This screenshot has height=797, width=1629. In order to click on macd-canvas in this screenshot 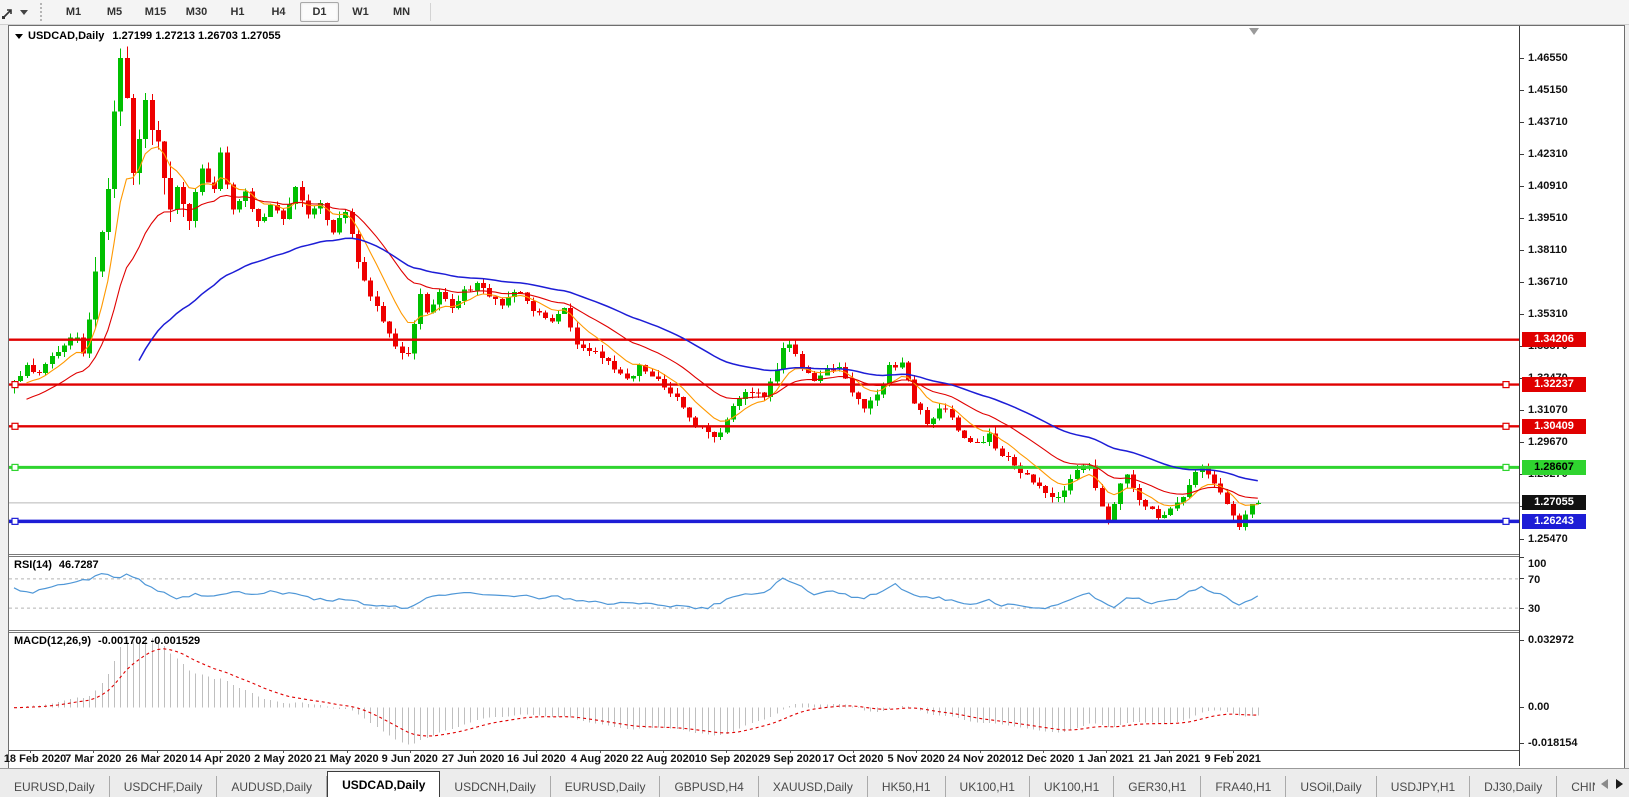, I will do `click(764, 691)`.